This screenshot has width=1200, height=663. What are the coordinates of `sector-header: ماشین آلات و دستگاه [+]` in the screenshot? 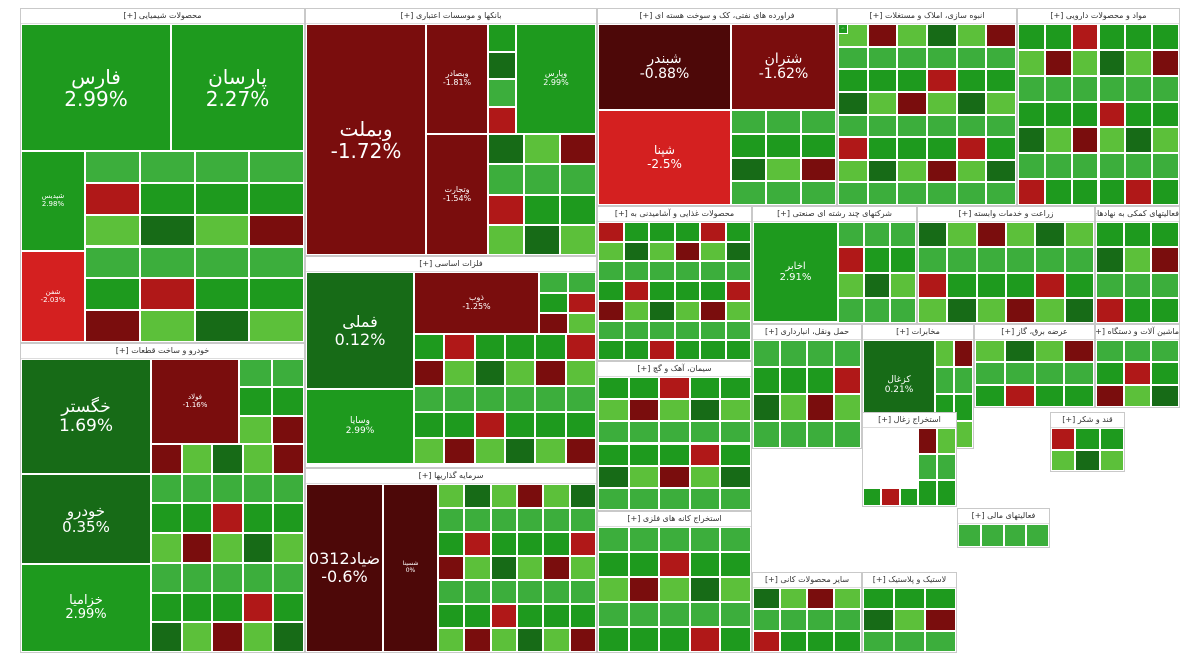 It's located at (1137, 332).